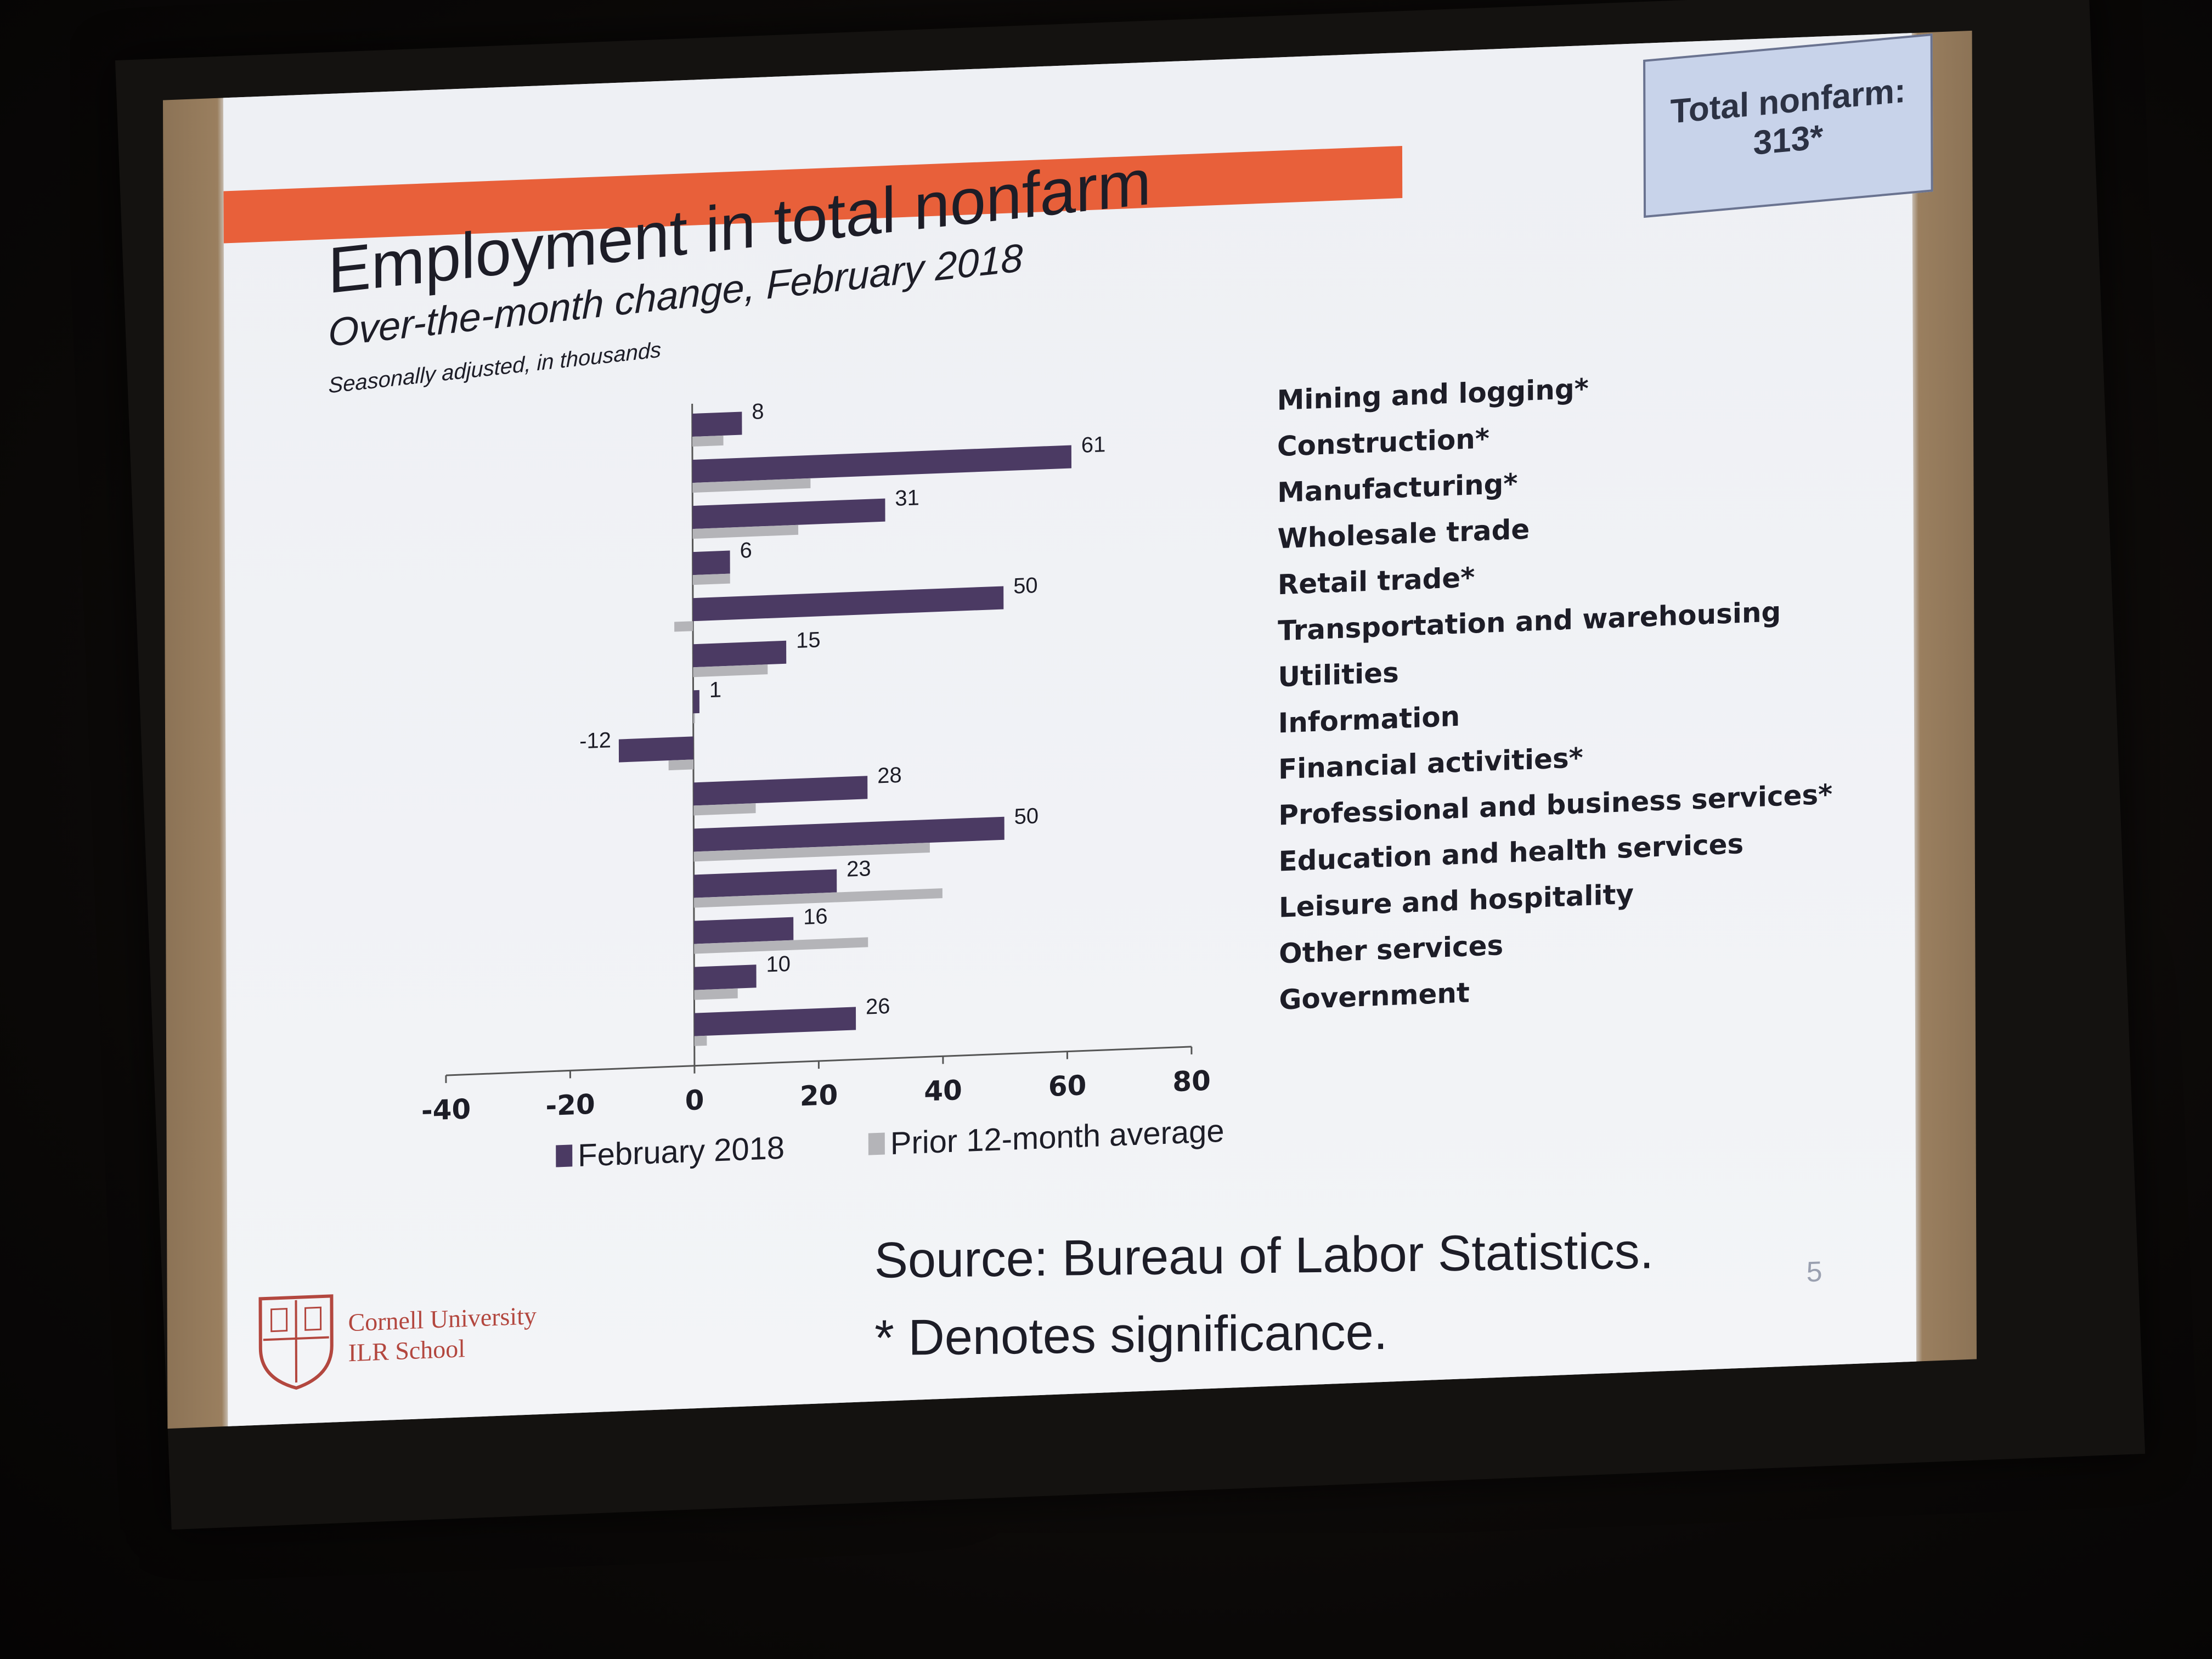 The height and width of the screenshot is (1659, 2212). What do you see at coordinates (446, 1109) in the screenshot?
I see `x-tick-label-0: -40` at bounding box center [446, 1109].